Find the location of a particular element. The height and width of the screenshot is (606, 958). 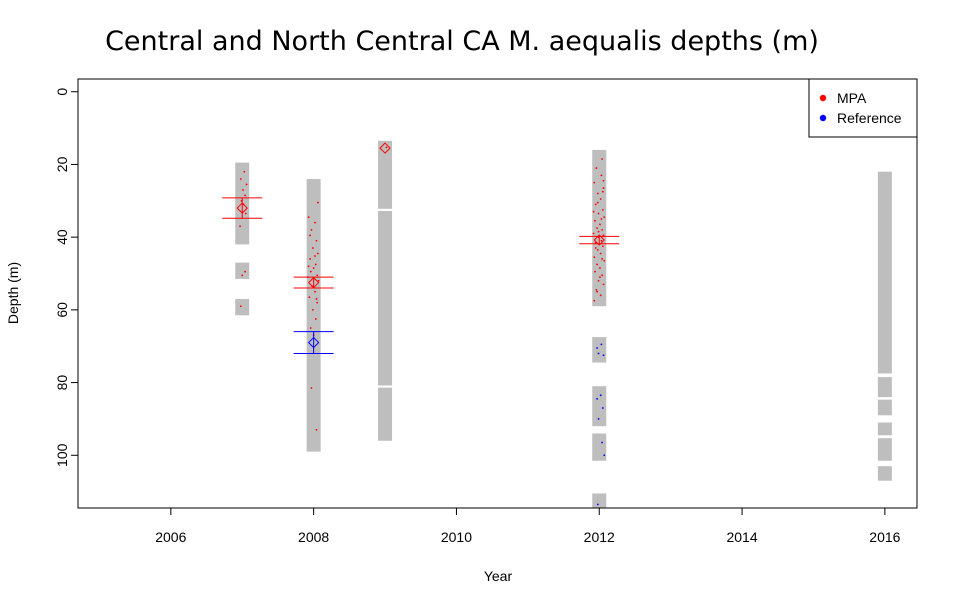

legend: MPA Reference is located at coordinates (863, 108).